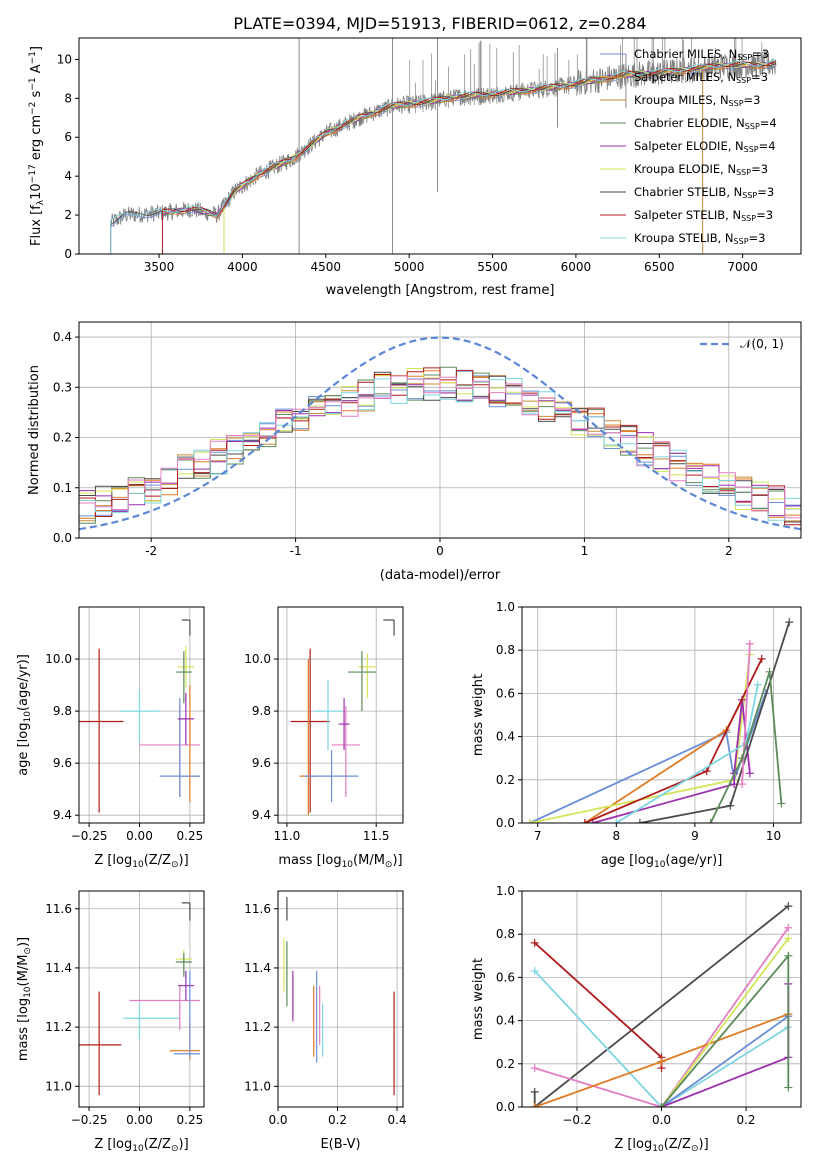 The image size is (819, 1170). I want to click on x-tick-label: 9, so click(695, 836).